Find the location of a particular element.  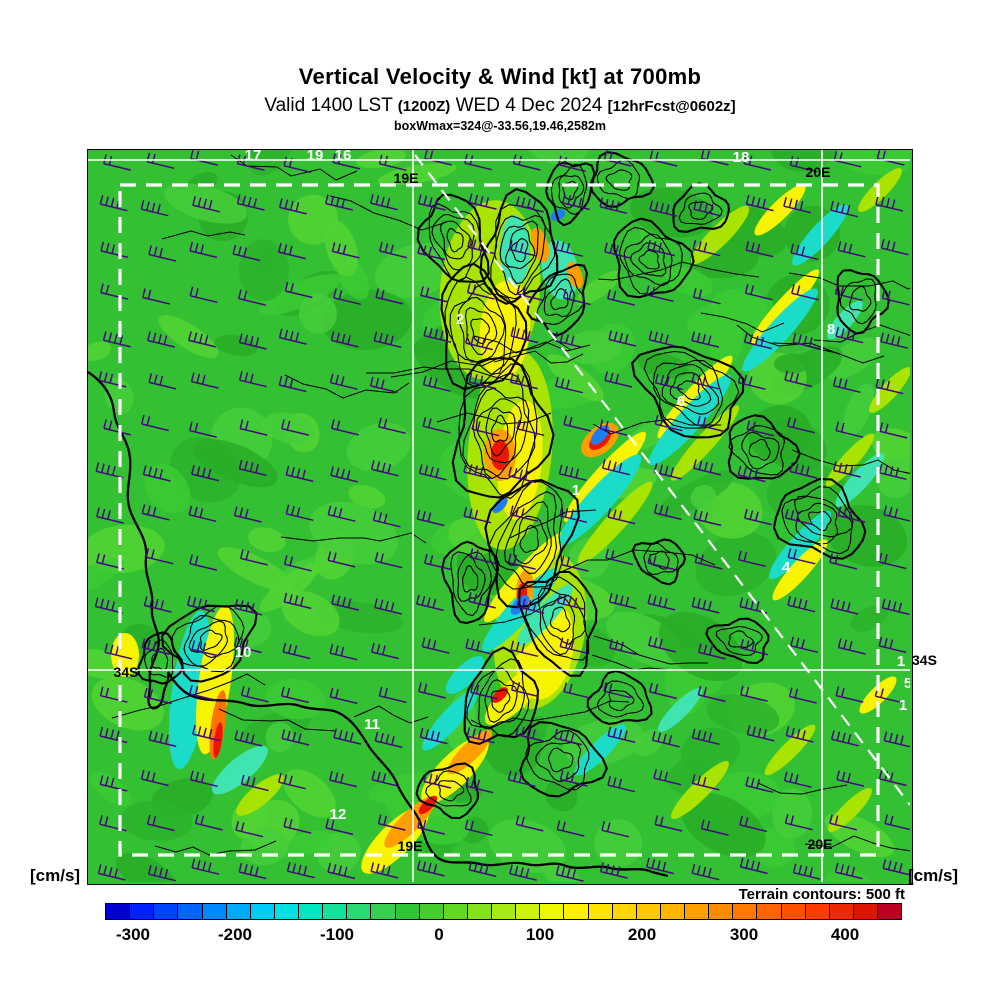

forecast-cycle-text: [12hrFcst@0602z] is located at coordinates (671, 106).